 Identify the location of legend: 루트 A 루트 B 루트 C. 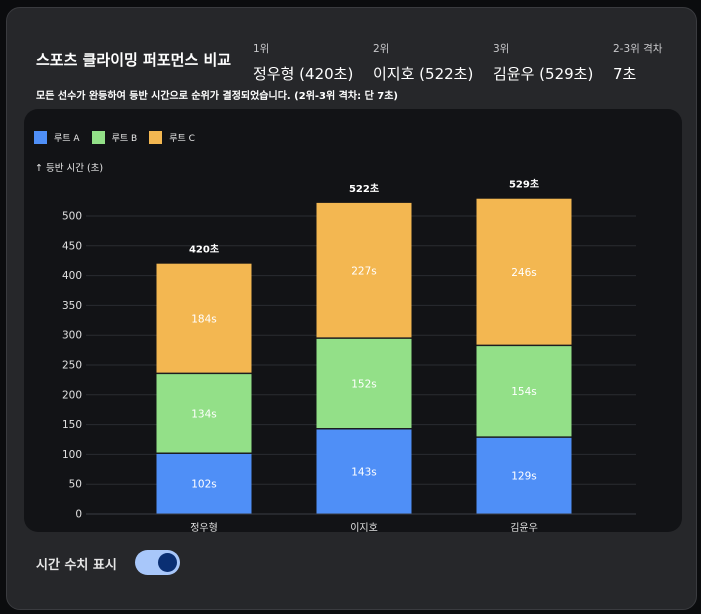
(114, 137).